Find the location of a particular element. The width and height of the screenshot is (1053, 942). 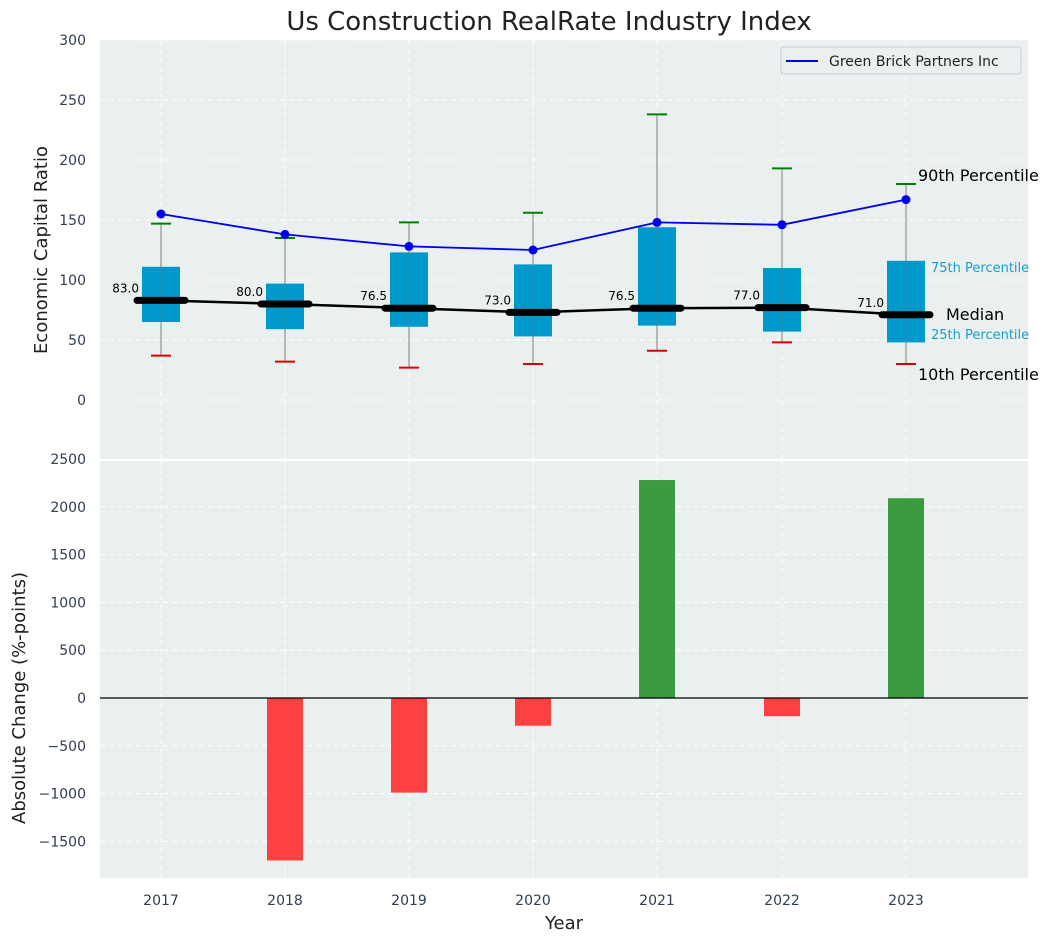

bottom-y-tick-label: −500 is located at coordinates (67, 747).